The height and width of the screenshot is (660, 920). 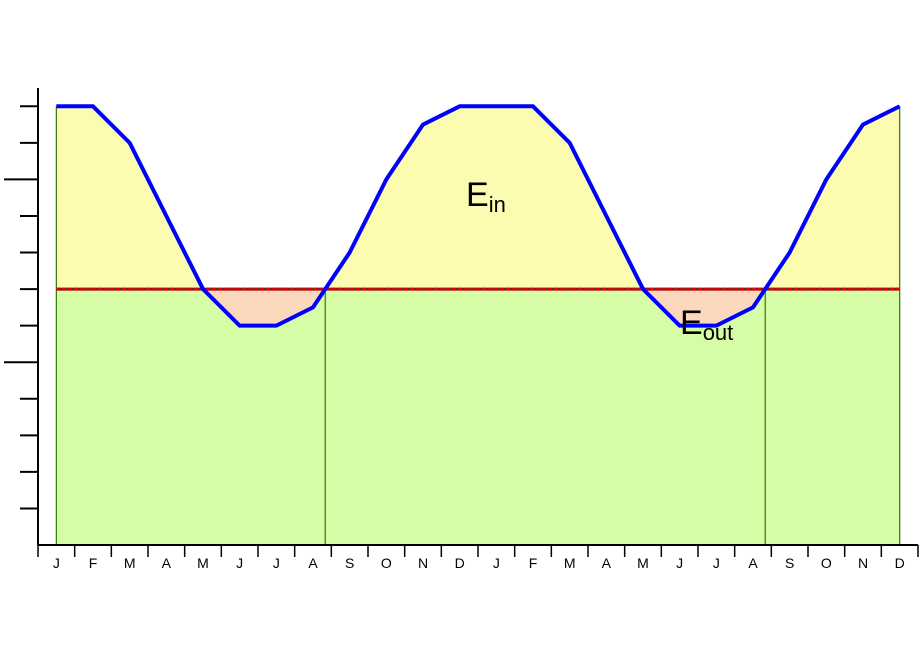 I want to click on e-out-sub: out, so click(x=718, y=332).